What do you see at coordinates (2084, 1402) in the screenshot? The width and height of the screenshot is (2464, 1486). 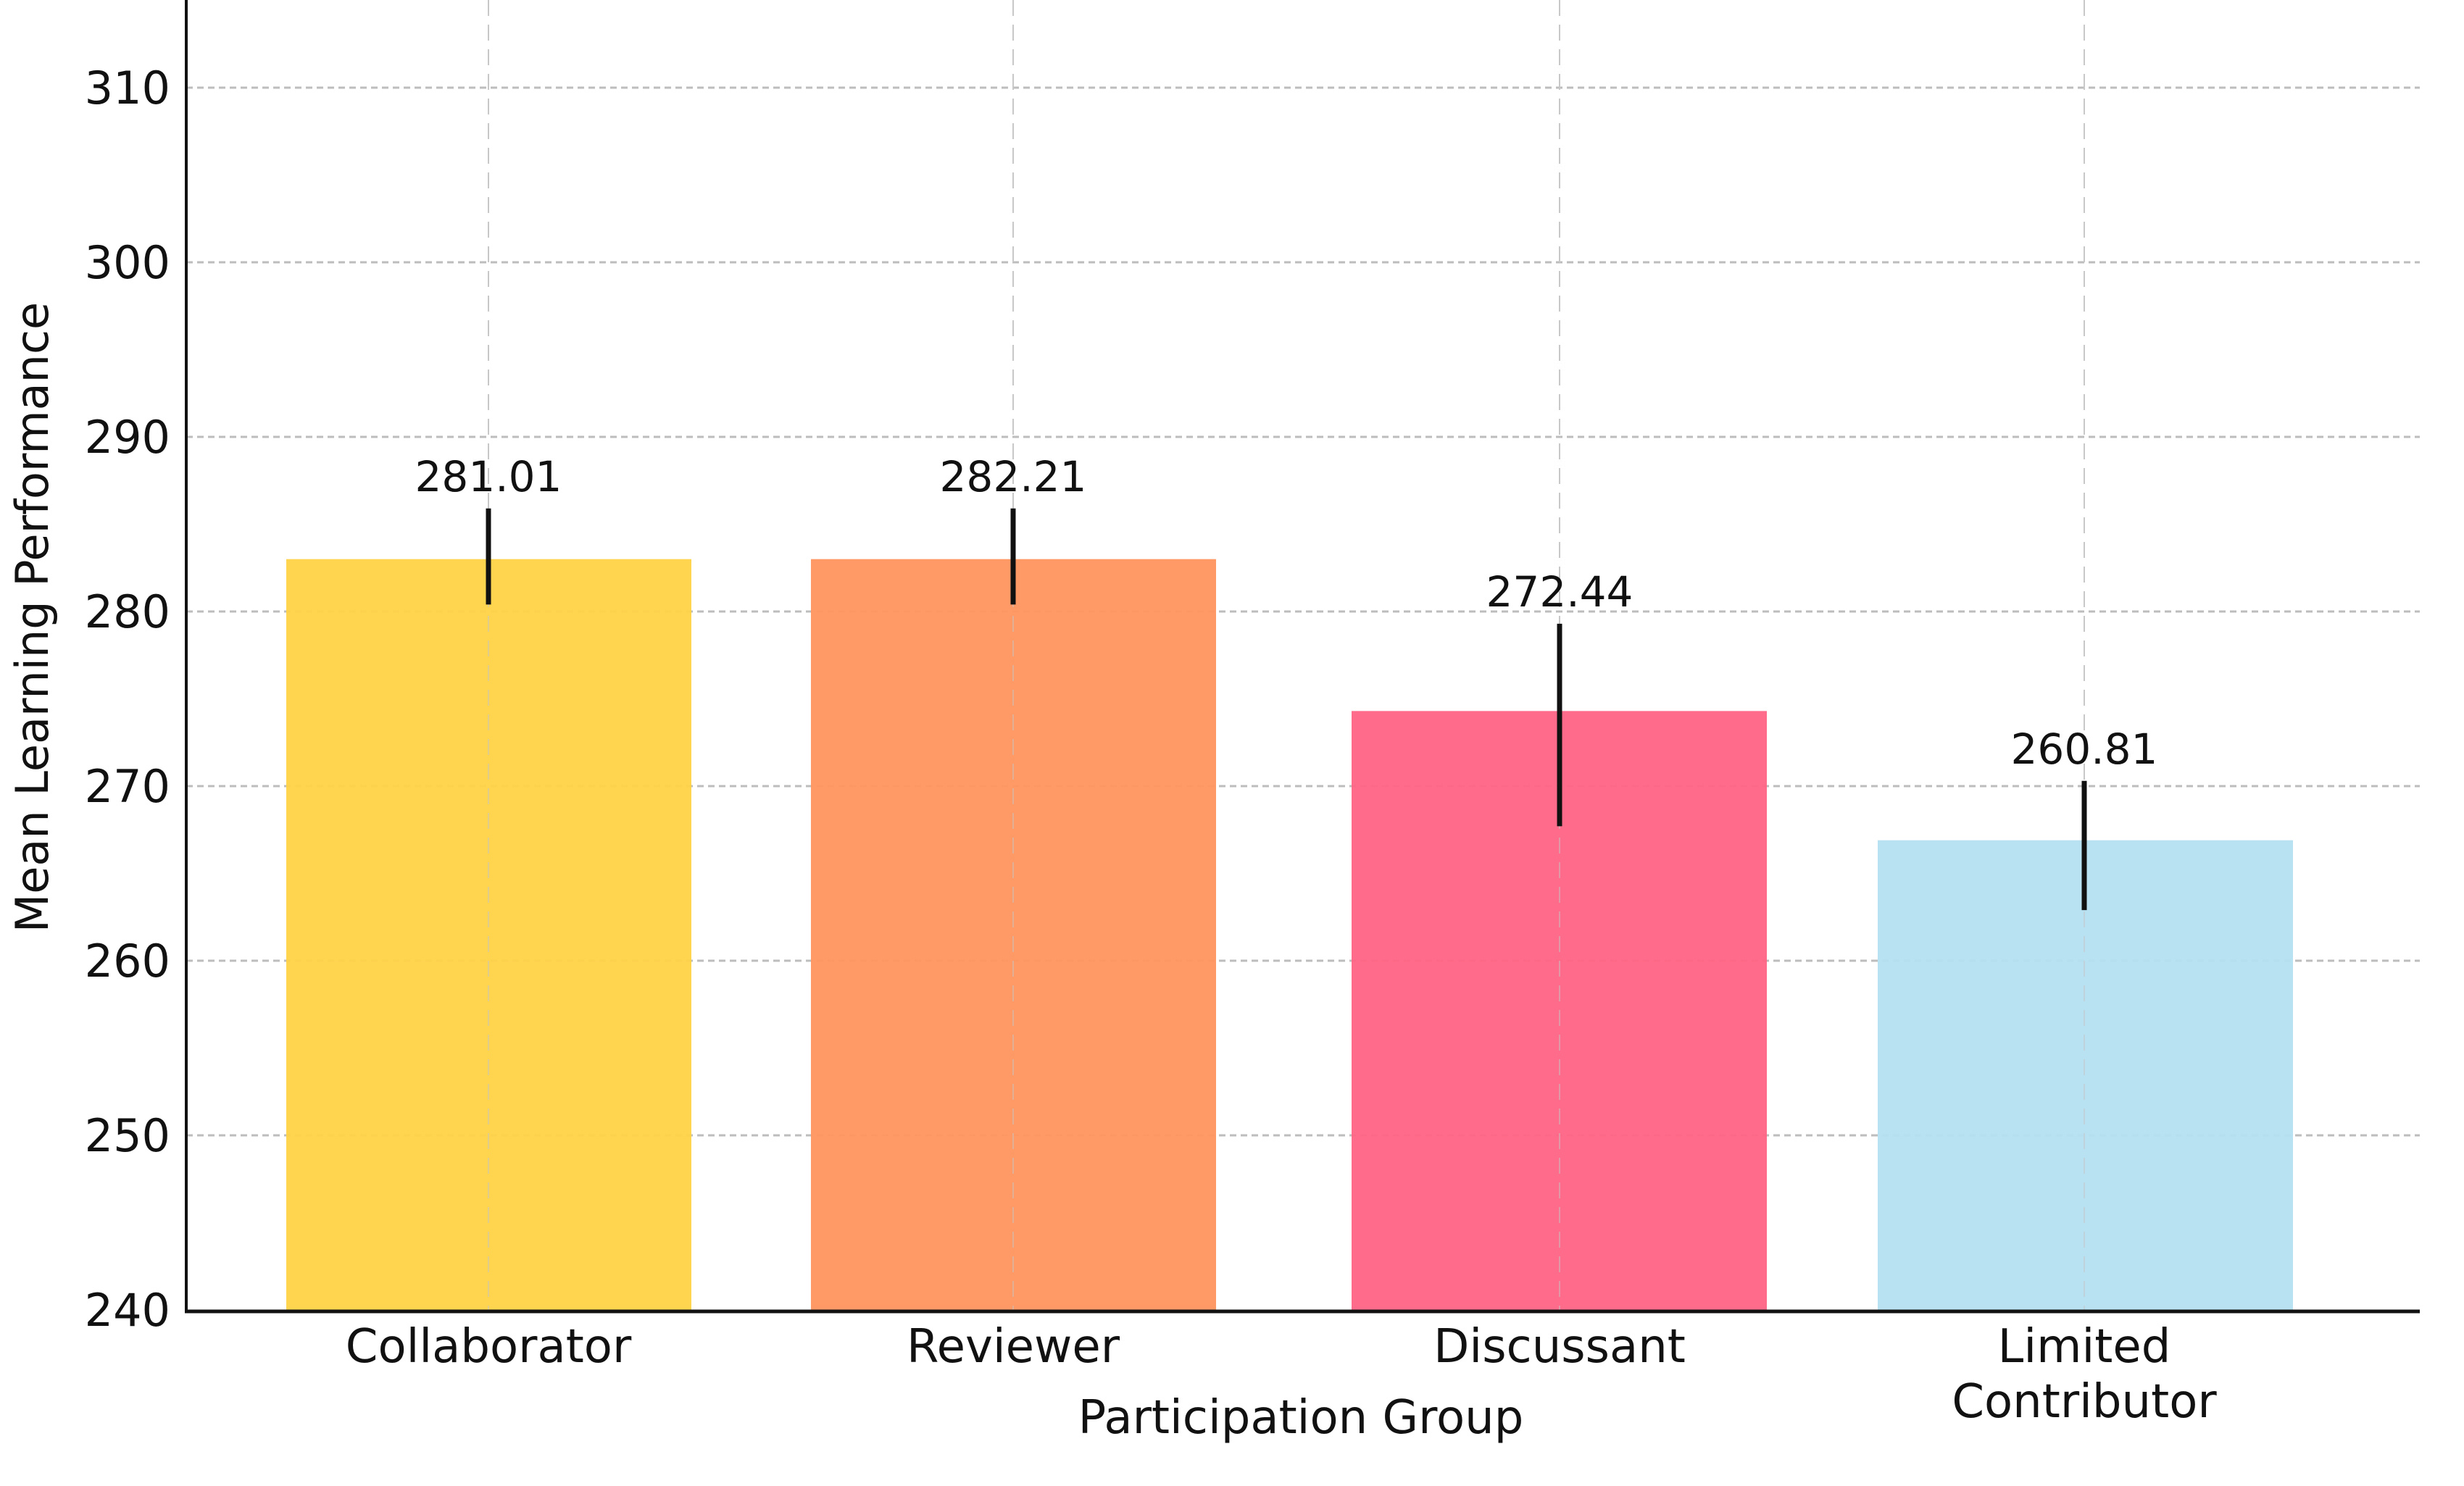 I see `x-tick-label: Contributor` at bounding box center [2084, 1402].